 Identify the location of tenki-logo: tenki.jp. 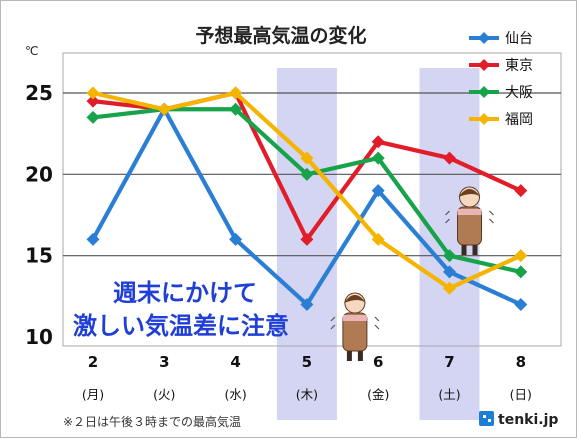
(518, 419).